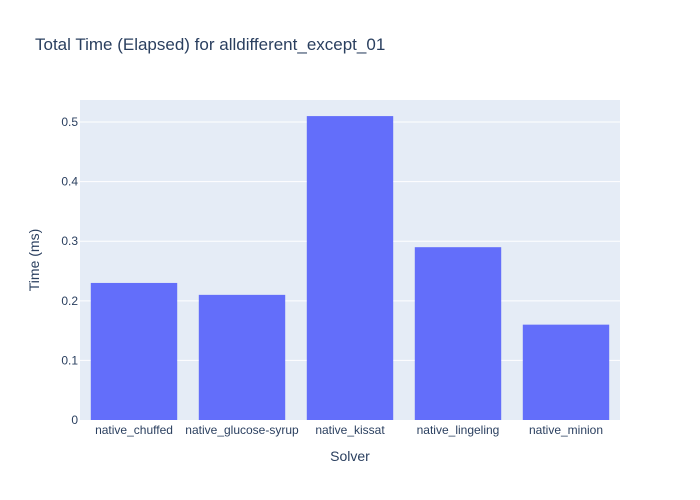 This screenshot has width=700, height=500. What do you see at coordinates (69, 301) in the screenshot?
I see `y-tick-label: 0.2` at bounding box center [69, 301].